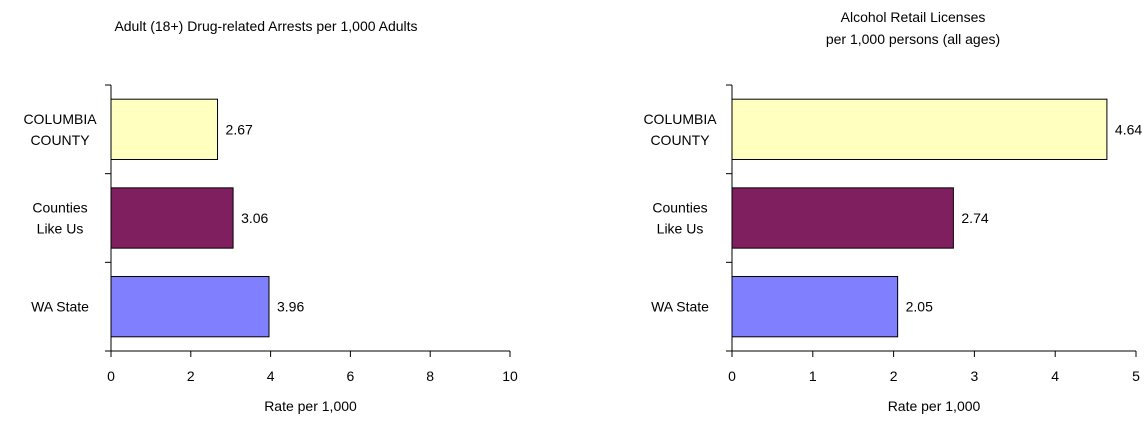 Image resolution: width=1148 pixels, height=423 pixels. Describe the element at coordinates (1136, 376) in the screenshot. I see `x-tick-label: 5` at that location.